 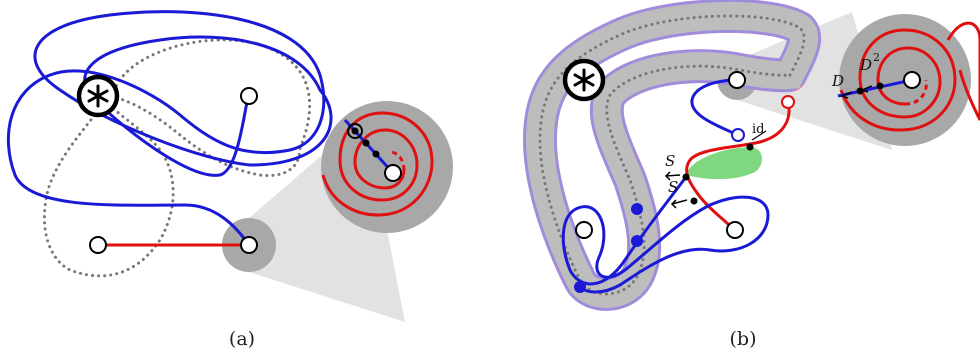 What do you see at coordinates (584, 230) in the screenshot?
I see `node-b-left` at bounding box center [584, 230].